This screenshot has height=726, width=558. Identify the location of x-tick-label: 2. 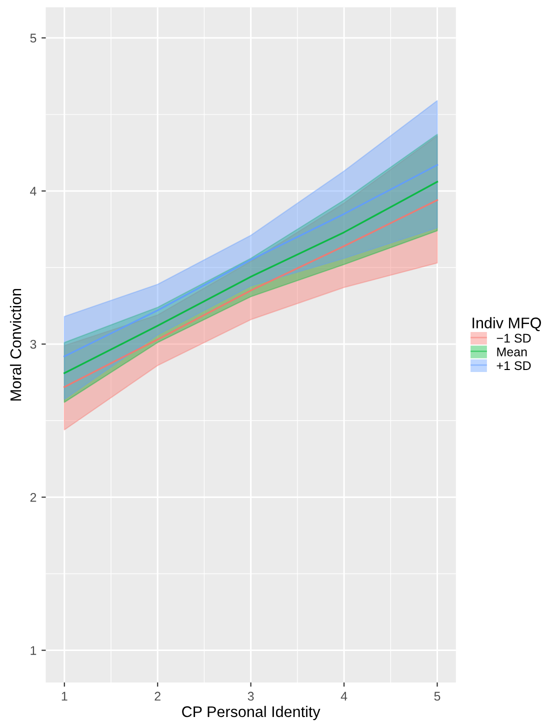
(157, 696).